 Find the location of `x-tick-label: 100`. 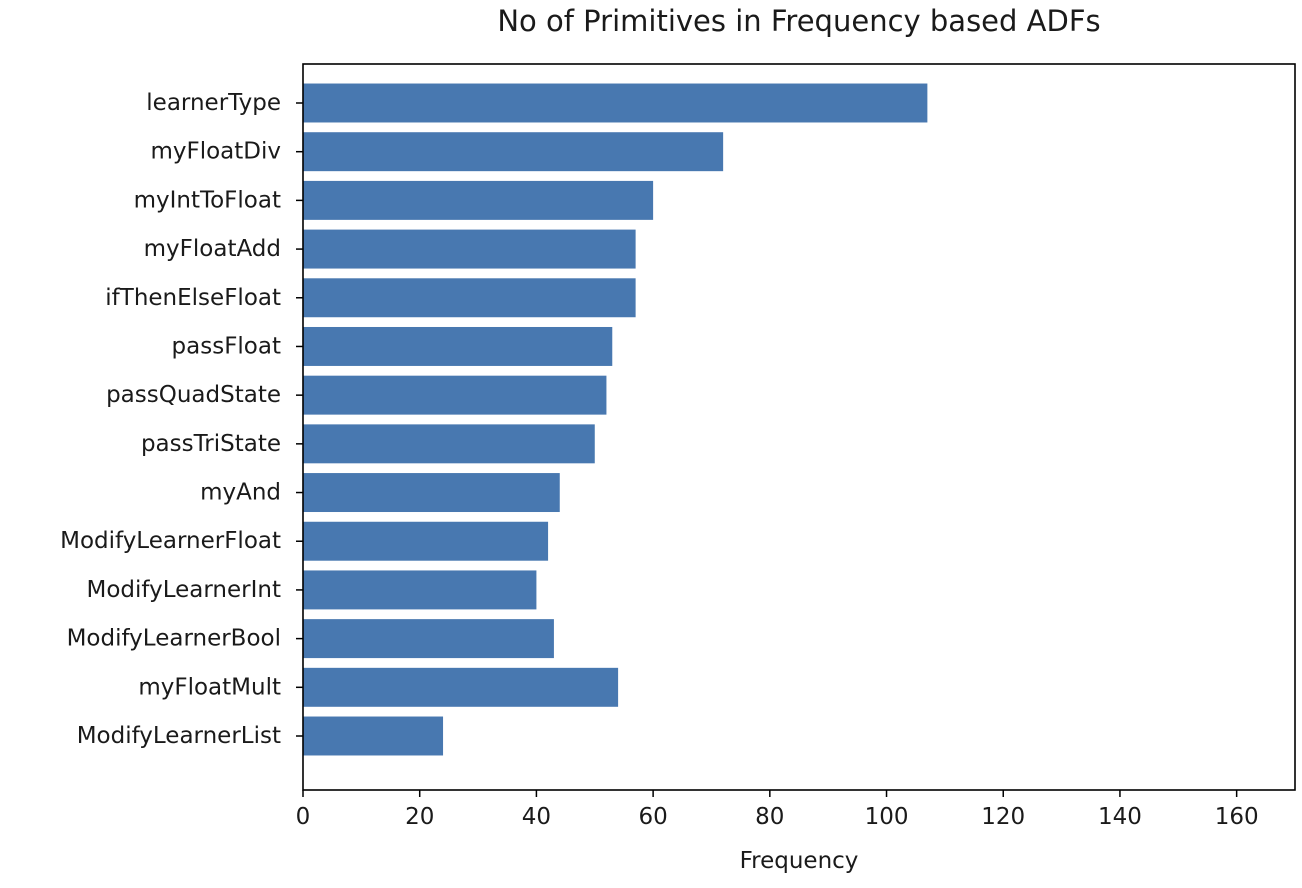

x-tick-label: 100 is located at coordinates (887, 817).